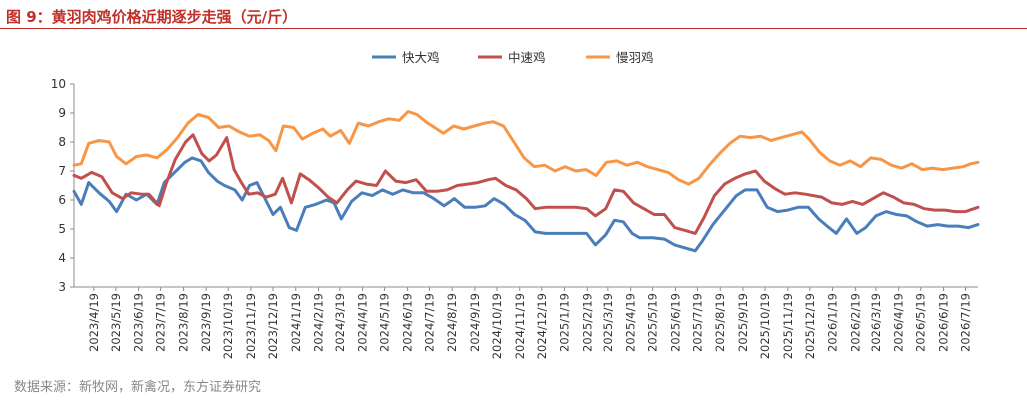 Image resolution: width=1027 pixels, height=407 pixels. Describe the element at coordinates (587, 322) in the screenshot. I see `x-tick-label: 2025/2/19` at that location.